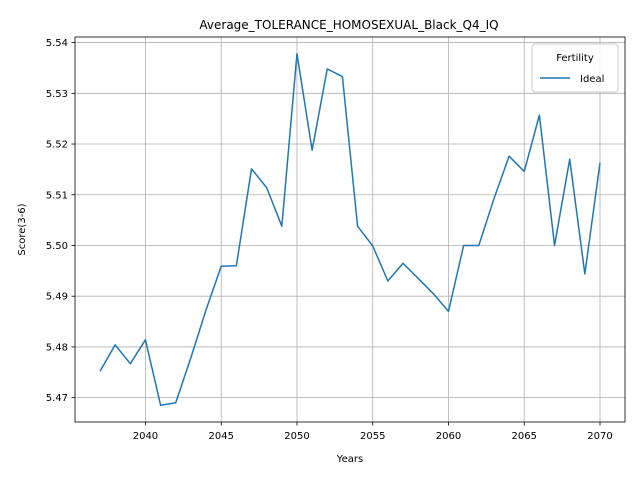 This screenshot has width=640, height=484. What do you see at coordinates (575, 58) in the screenshot?
I see `legend-title: Fertility` at bounding box center [575, 58].